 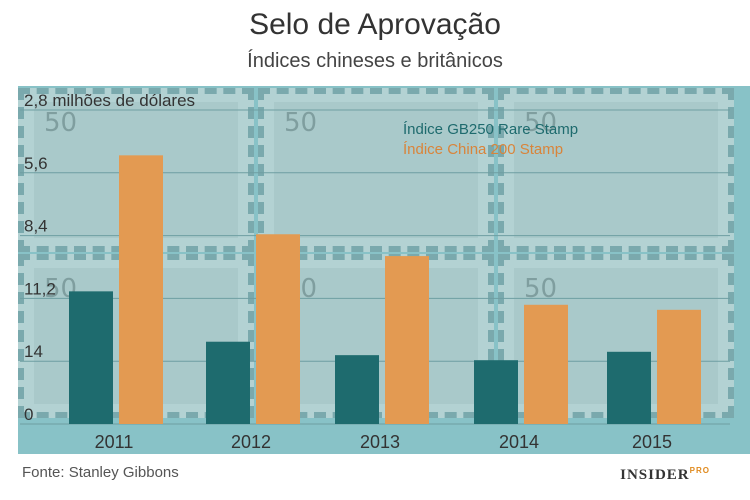 I want to click on bar-gb250-2014, so click(x=496, y=392).